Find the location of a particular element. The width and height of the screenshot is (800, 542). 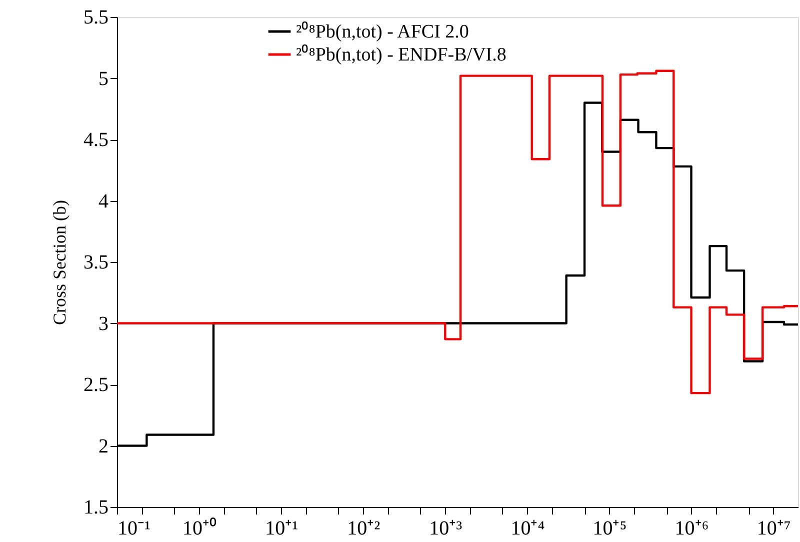

x-tick-label: 10⁺⁵ is located at coordinates (609, 529).